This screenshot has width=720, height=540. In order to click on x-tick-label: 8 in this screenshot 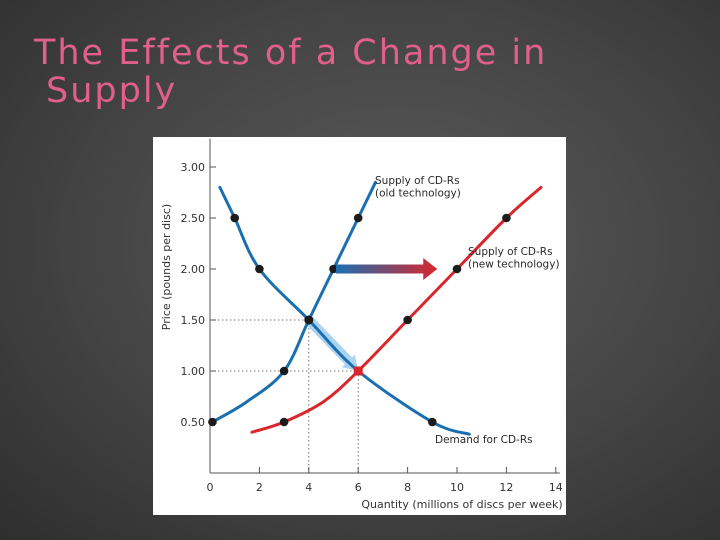, I will do `click(407, 487)`.